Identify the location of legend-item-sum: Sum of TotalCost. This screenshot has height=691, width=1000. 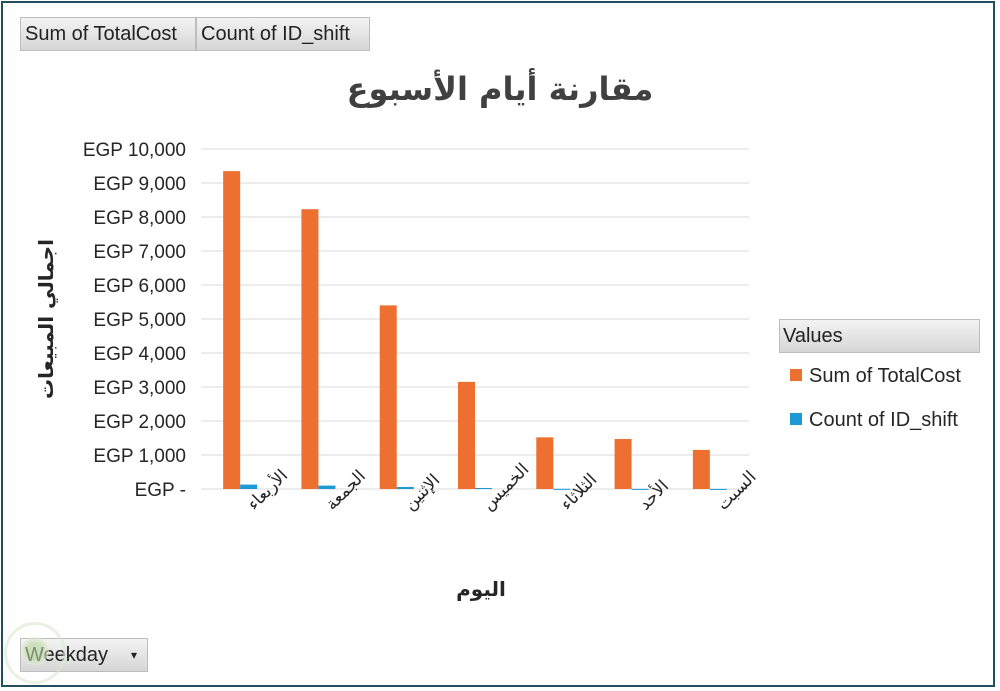
(875, 376).